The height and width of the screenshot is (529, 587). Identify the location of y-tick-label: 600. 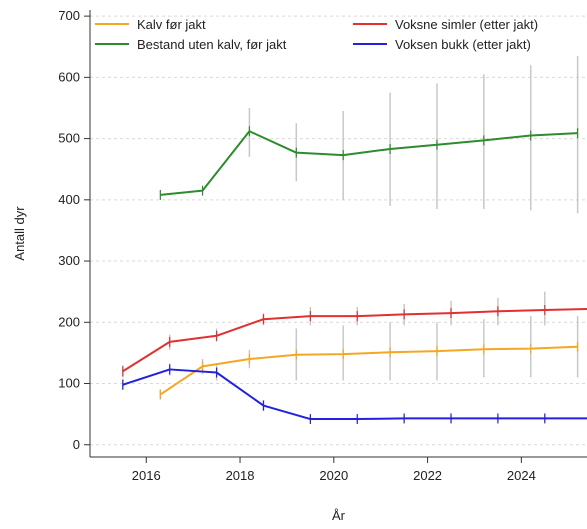
(69, 76).